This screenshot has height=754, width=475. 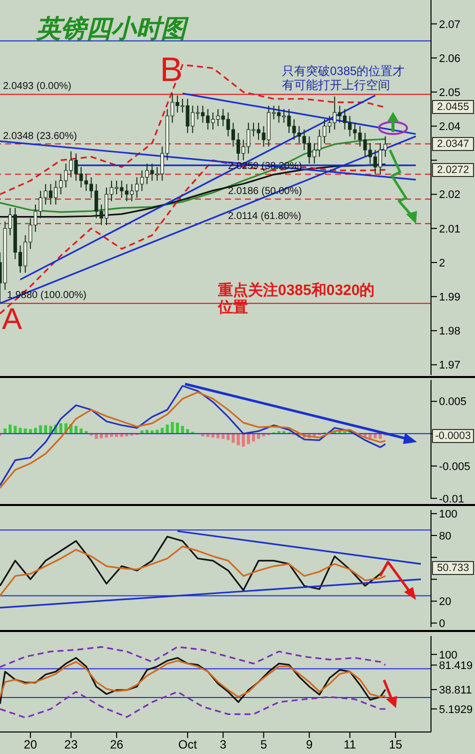 What do you see at coordinates (449, 195) in the screenshot?
I see `y-tick-label: 2.02` at bounding box center [449, 195].